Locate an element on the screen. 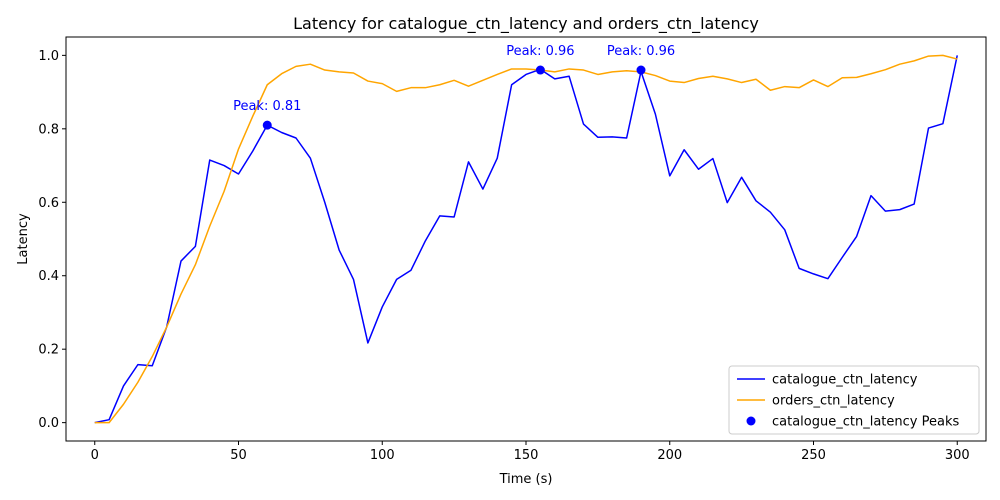 Image resolution: width=1000 pixels, height=500 pixels. x-axis-label: Time (s) is located at coordinates (526, 479).